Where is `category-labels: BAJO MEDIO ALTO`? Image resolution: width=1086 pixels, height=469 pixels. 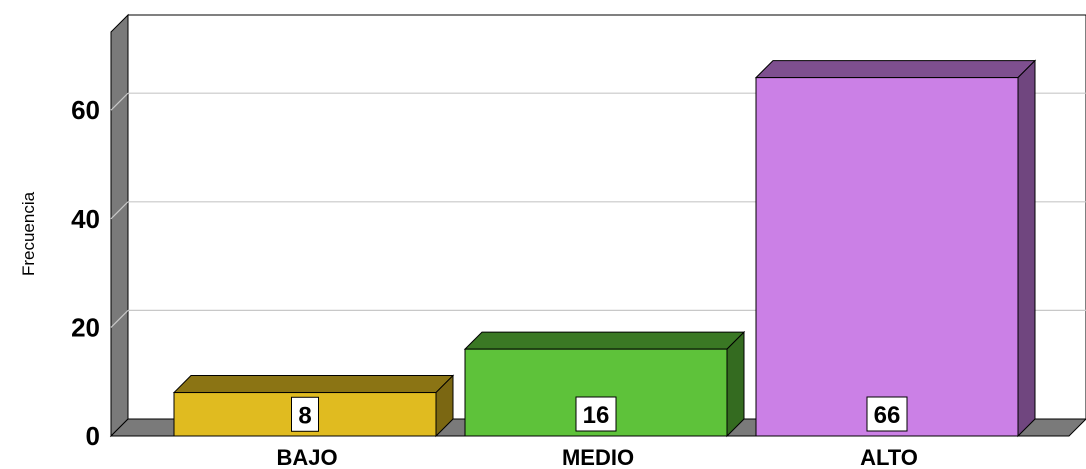 category-labels: BAJO MEDIO ALTO is located at coordinates (596, 457).